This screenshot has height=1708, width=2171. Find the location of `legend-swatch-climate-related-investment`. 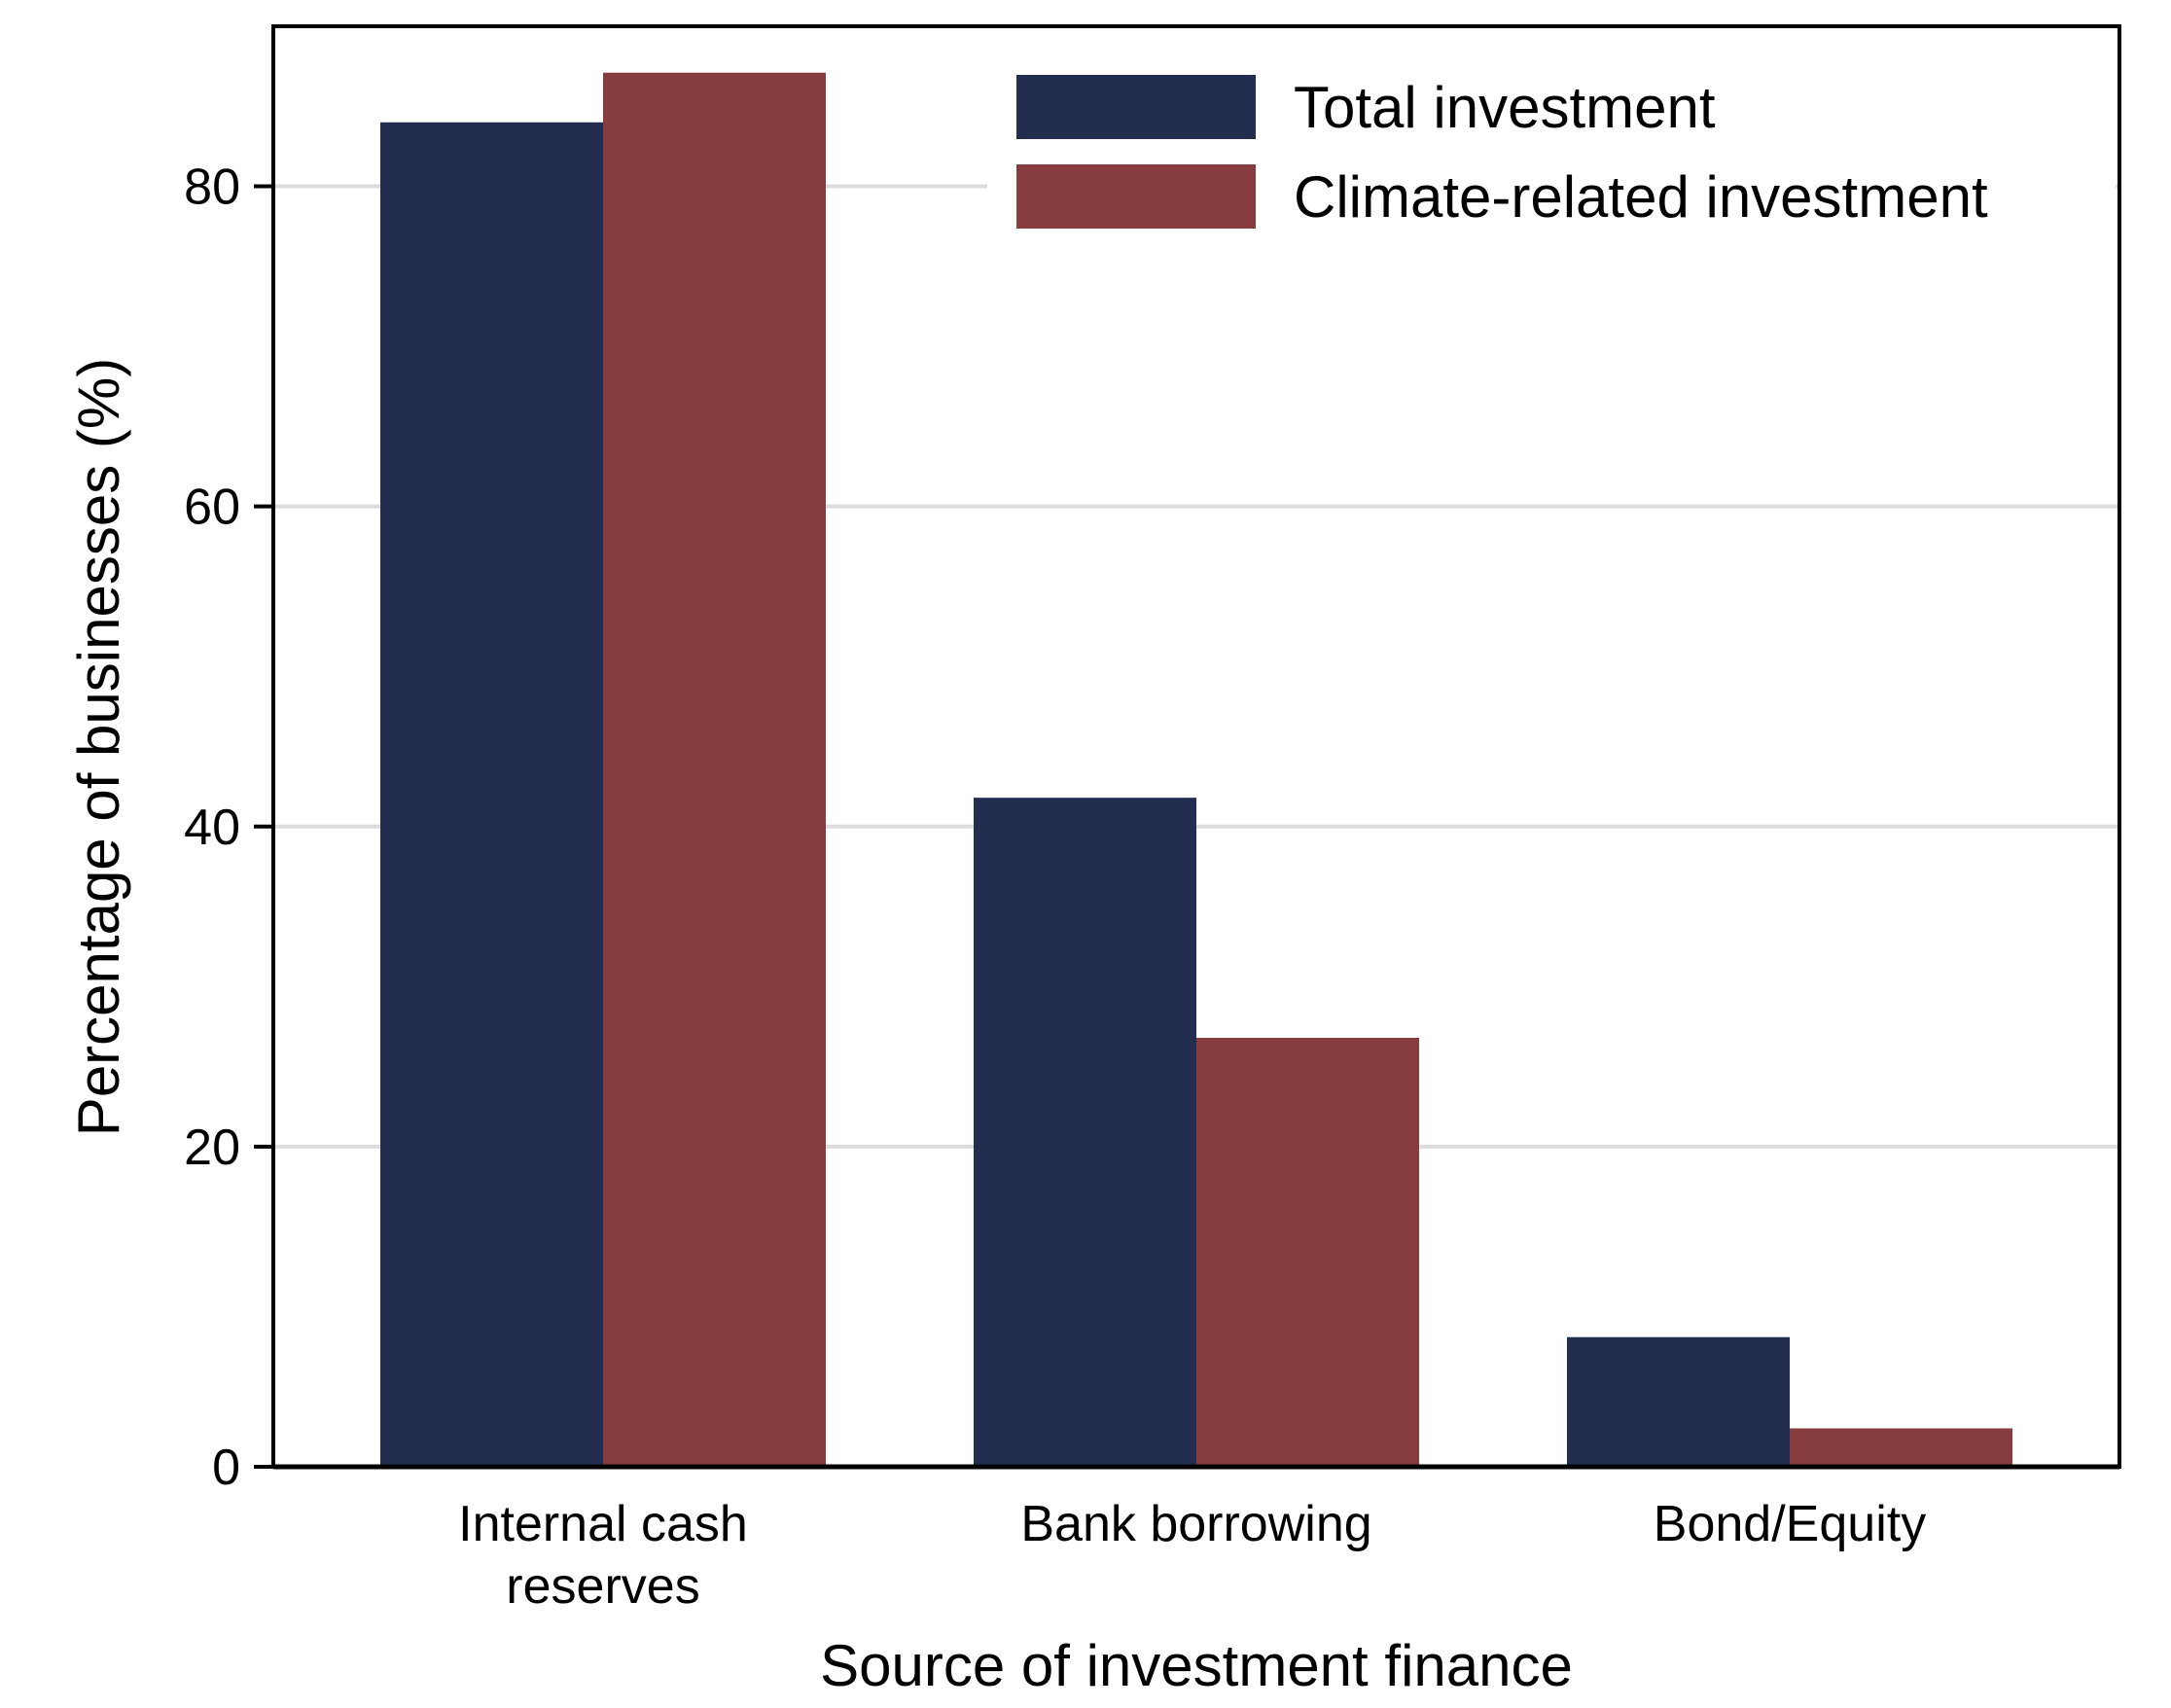

legend-swatch-climate-related-investment is located at coordinates (1136, 196).